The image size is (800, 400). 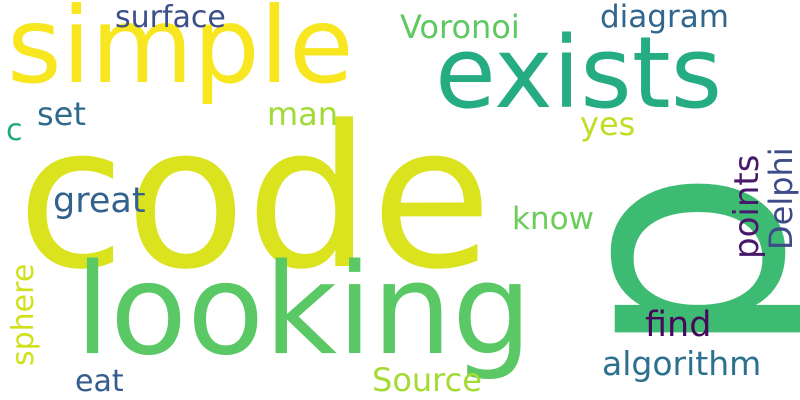 What do you see at coordinates (678, 325) in the screenshot?
I see `word-find: find` at bounding box center [678, 325].